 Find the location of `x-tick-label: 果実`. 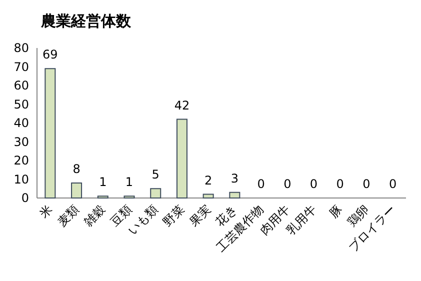

x-tick-label: 果実 is located at coordinates (200, 216).